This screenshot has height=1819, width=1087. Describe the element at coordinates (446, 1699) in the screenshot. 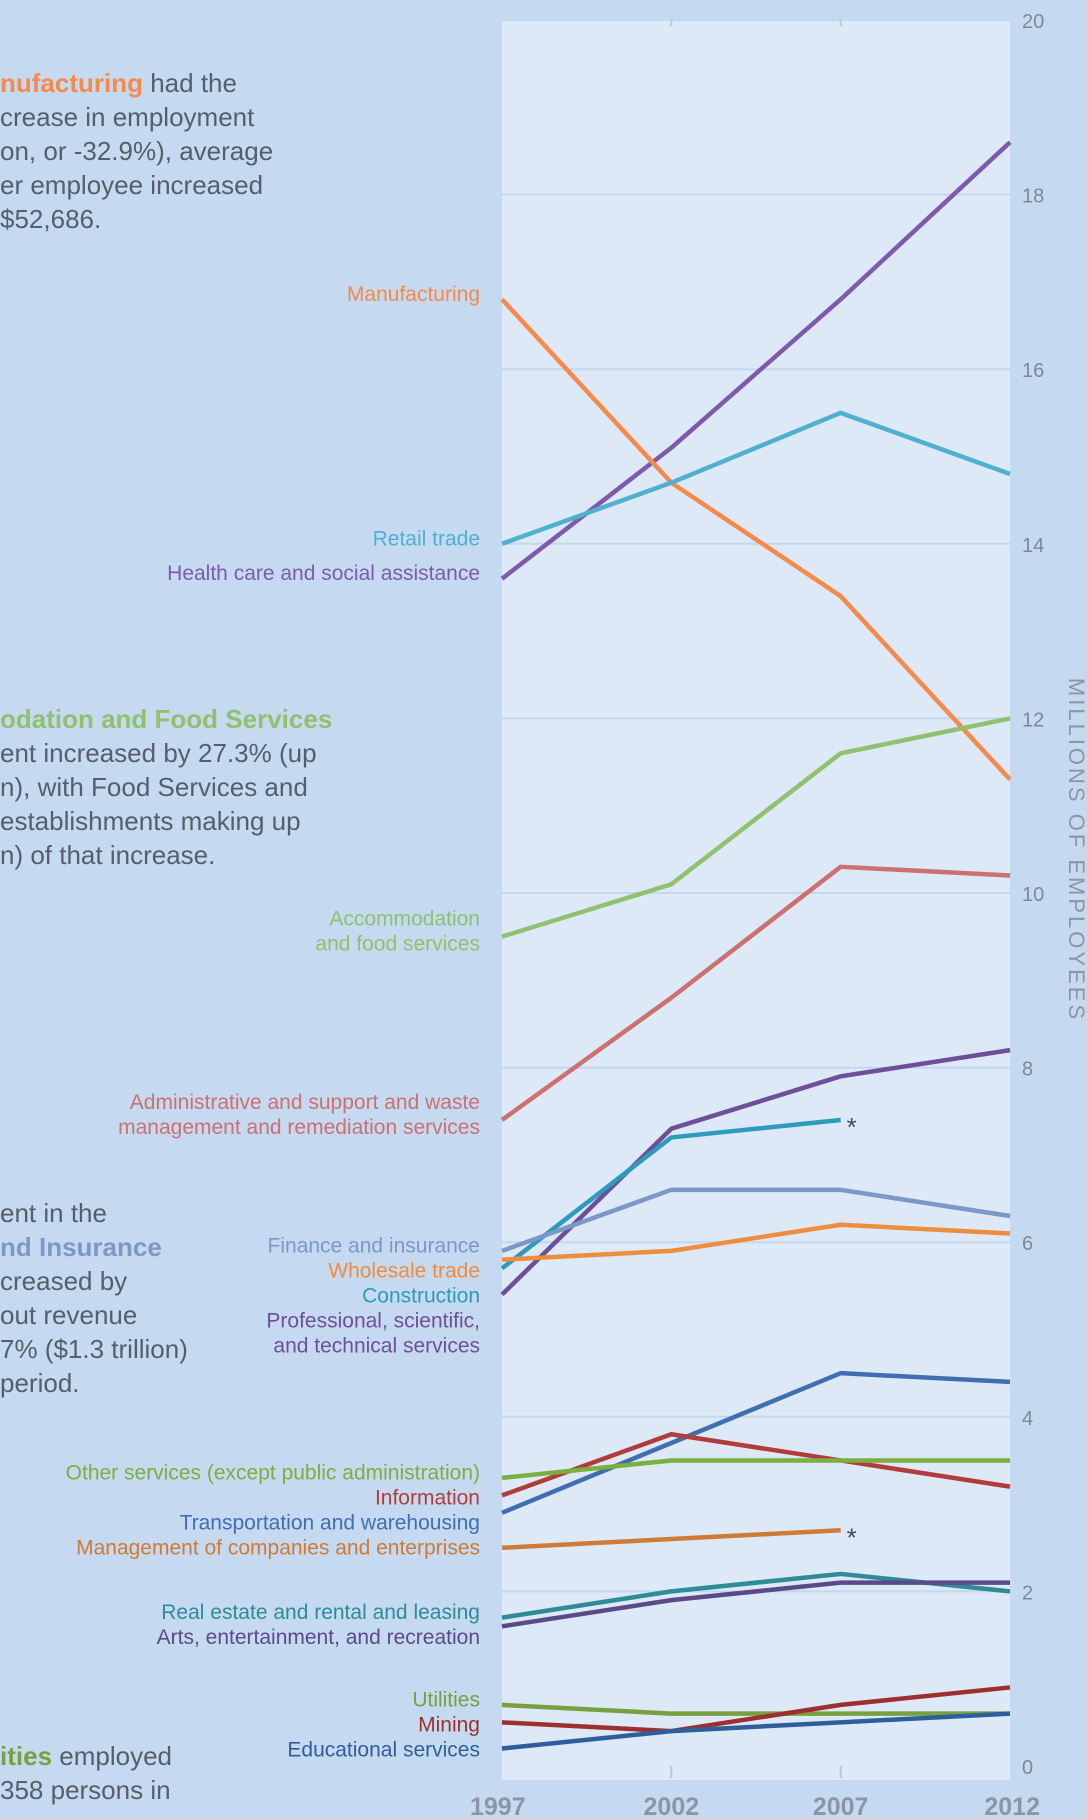

I see `series-label-utilities: Utilities` at that location.